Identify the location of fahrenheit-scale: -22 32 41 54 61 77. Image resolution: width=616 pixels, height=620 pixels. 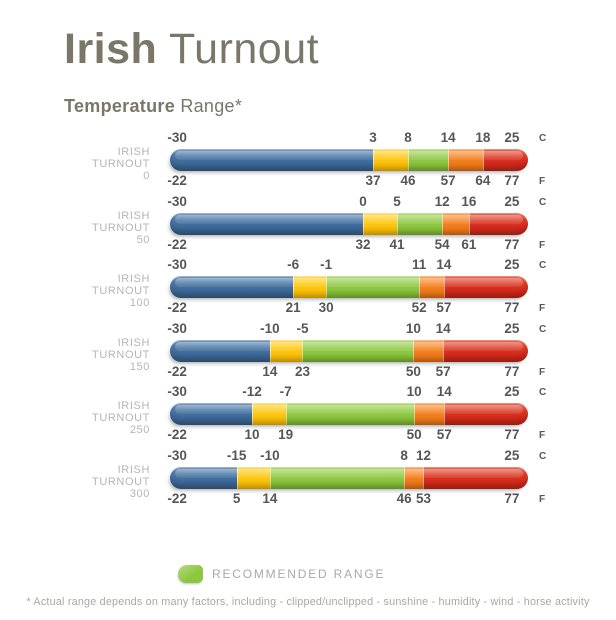
(347, 244).